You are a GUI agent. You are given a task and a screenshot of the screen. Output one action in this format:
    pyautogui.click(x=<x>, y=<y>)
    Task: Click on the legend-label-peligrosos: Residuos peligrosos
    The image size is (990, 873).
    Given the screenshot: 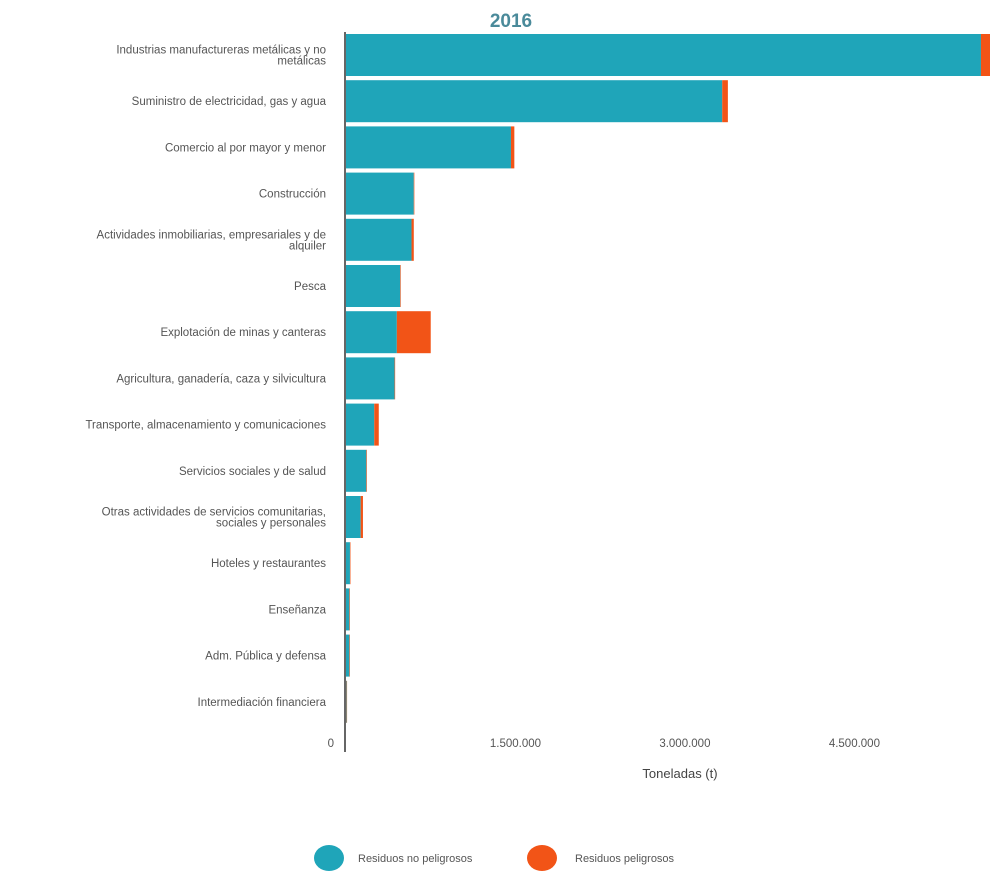 What is the action you would take?
    pyautogui.click(x=625, y=859)
    